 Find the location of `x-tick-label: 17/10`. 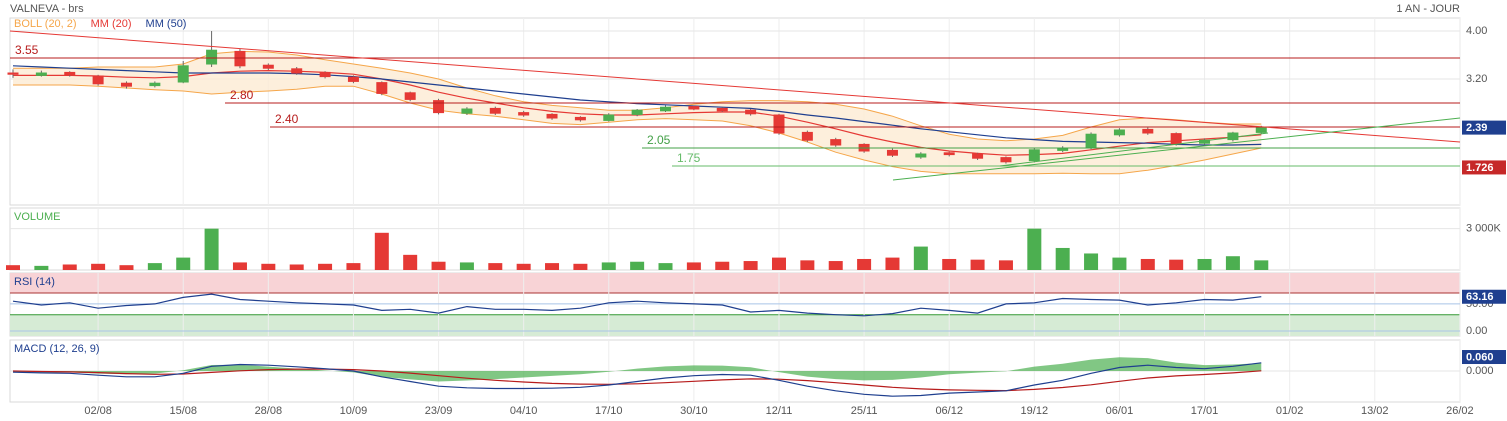

x-tick-label: 17/10 is located at coordinates (609, 411).